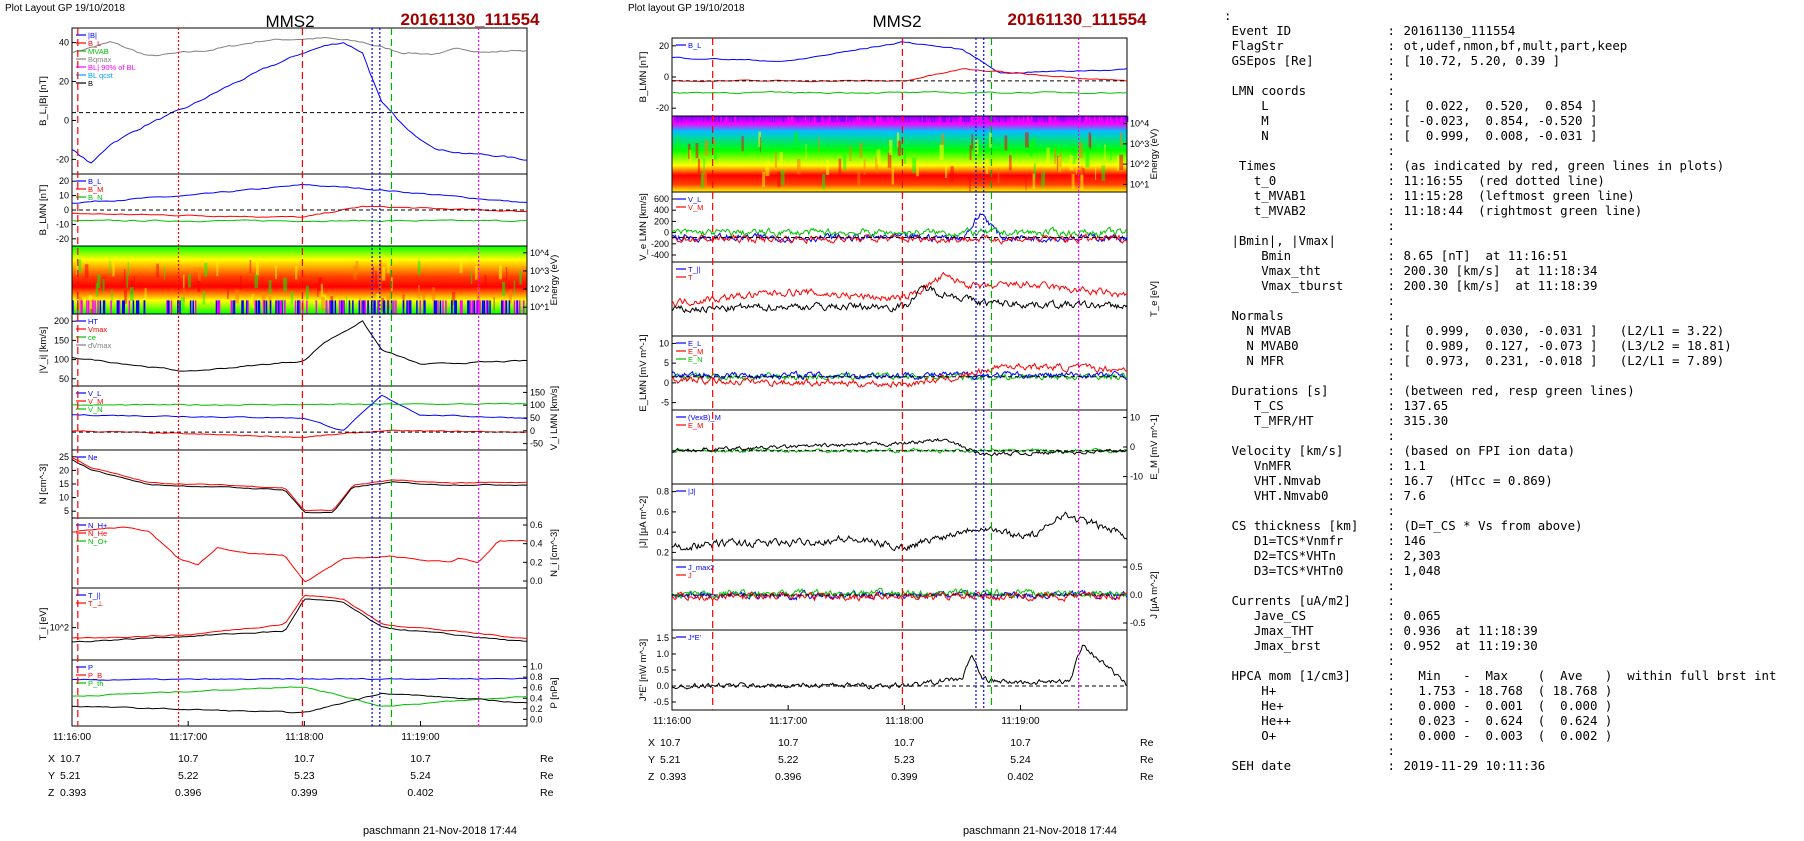 The height and width of the screenshot is (841, 1804). What do you see at coordinates (61, 340) in the screenshot?
I see `y-tick-label: 150` at bounding box center [61, 340].